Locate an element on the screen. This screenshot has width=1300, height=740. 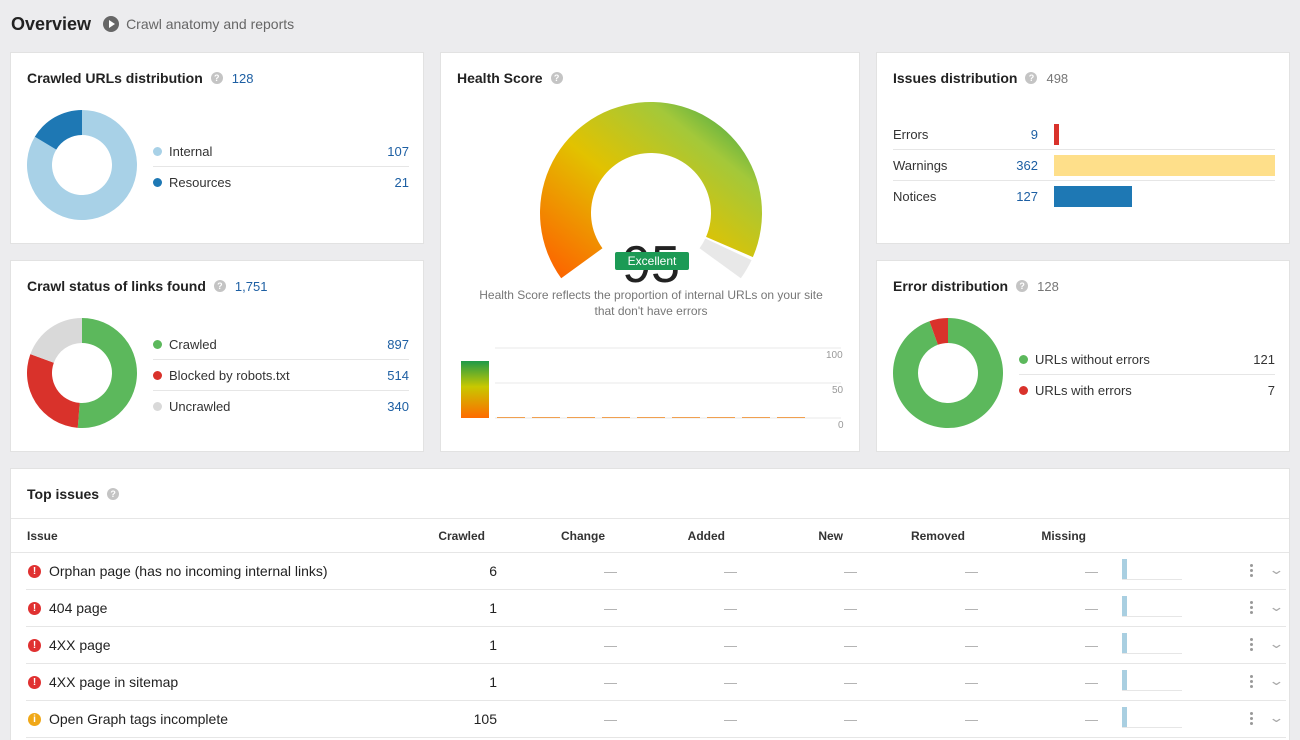
page-title: Overview is located at coordinates (51, 23).